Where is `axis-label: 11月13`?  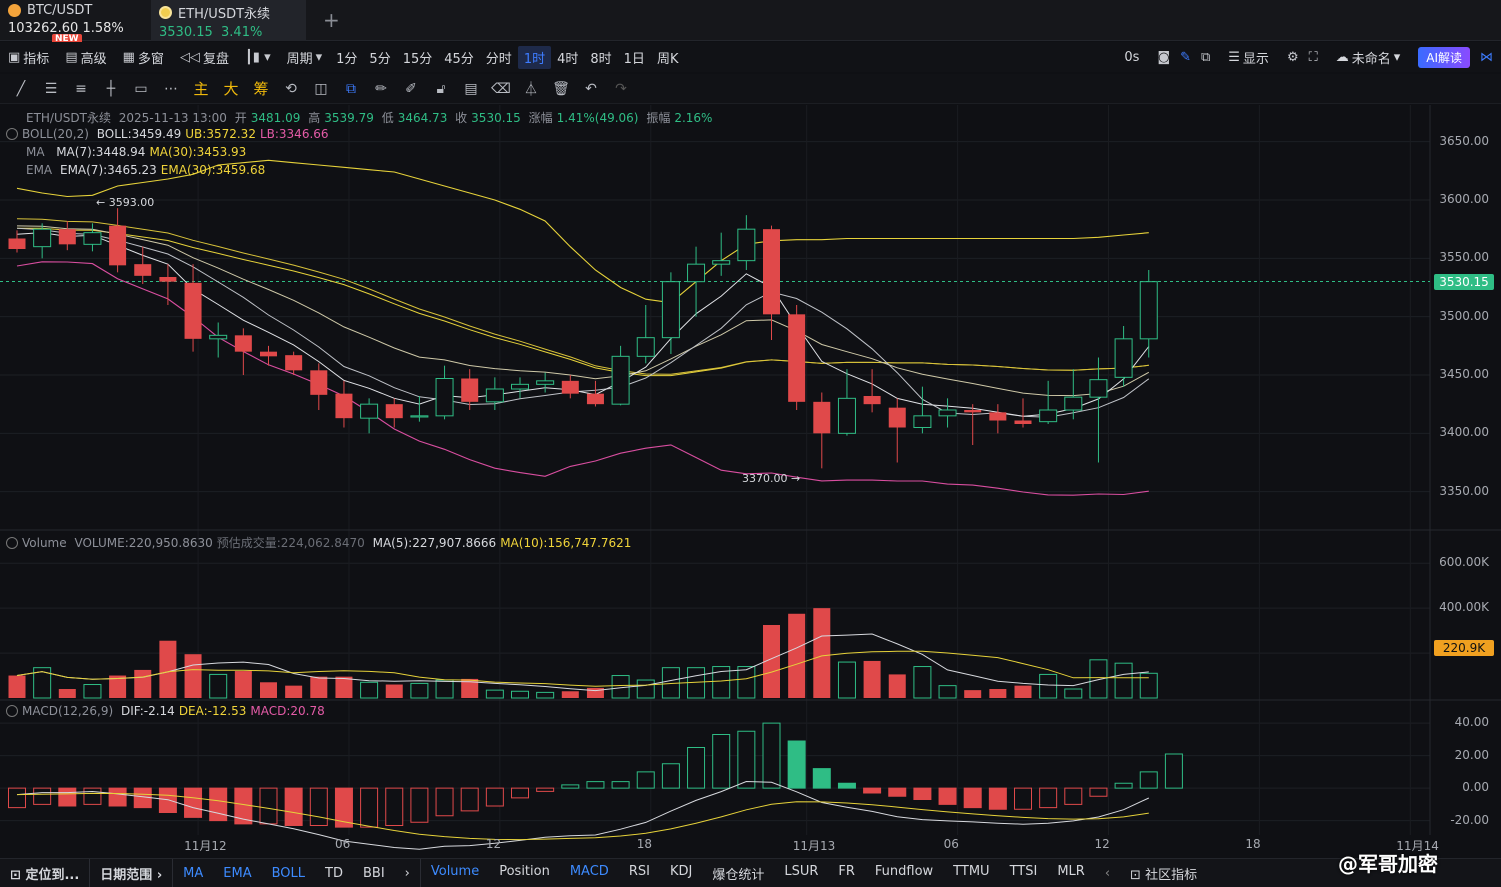 axis-label: 11月13 is located at coordinates (814, 846).